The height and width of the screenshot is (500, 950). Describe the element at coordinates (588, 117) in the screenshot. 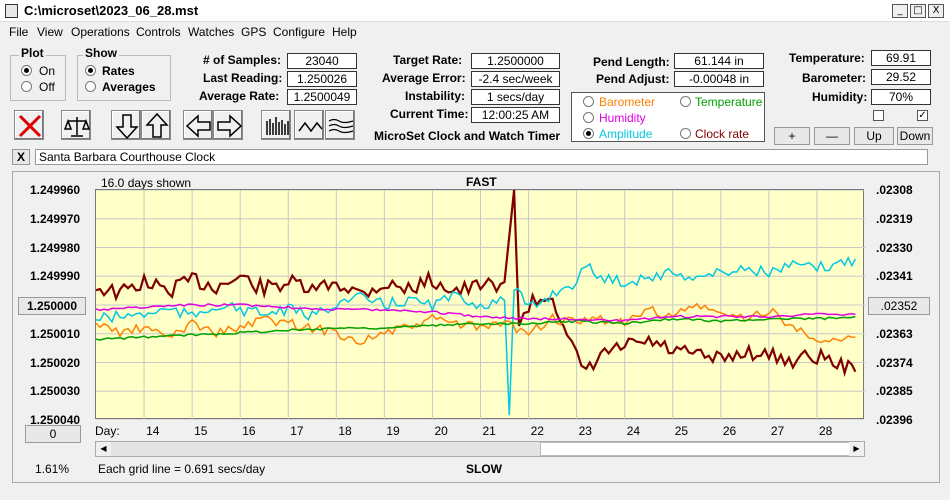

I see `series-humidity-radio` at that location.